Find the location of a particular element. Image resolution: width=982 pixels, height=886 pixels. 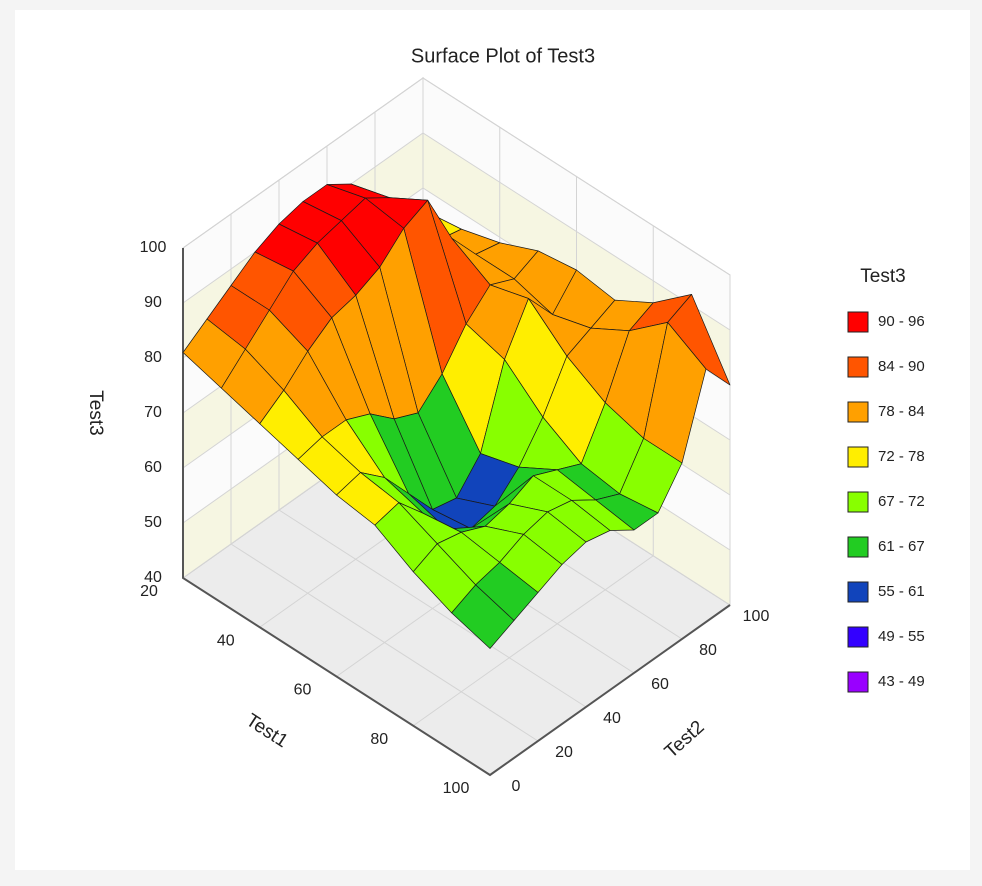

x-tick-label: 40 is located at coordinates (226, 640).